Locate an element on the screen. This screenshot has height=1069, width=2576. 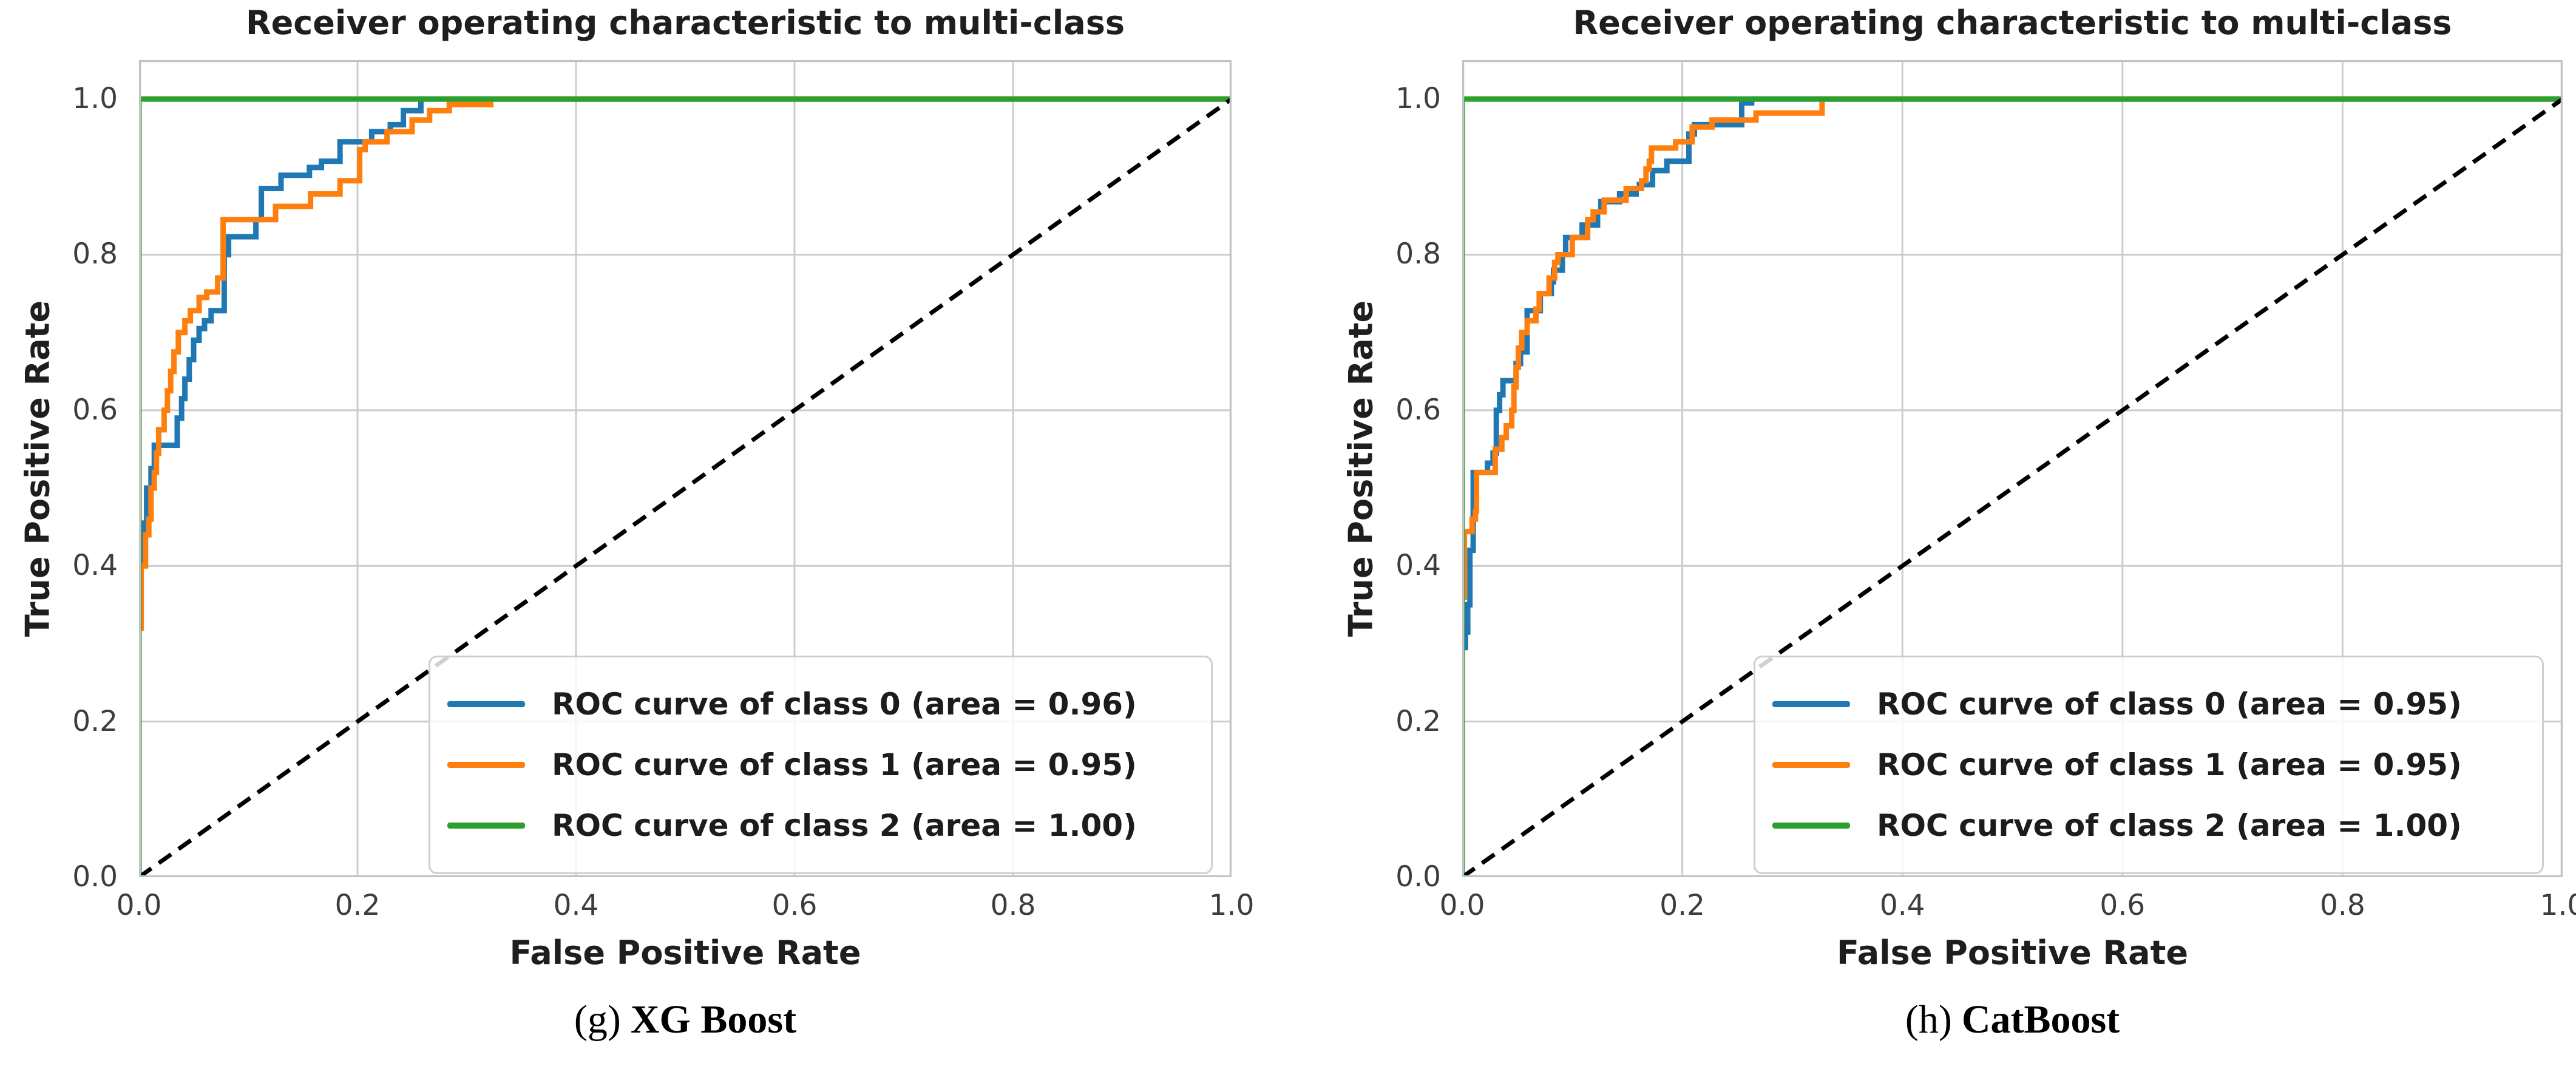
caption-name: XG Boost is located at coordinates (713, 1019).